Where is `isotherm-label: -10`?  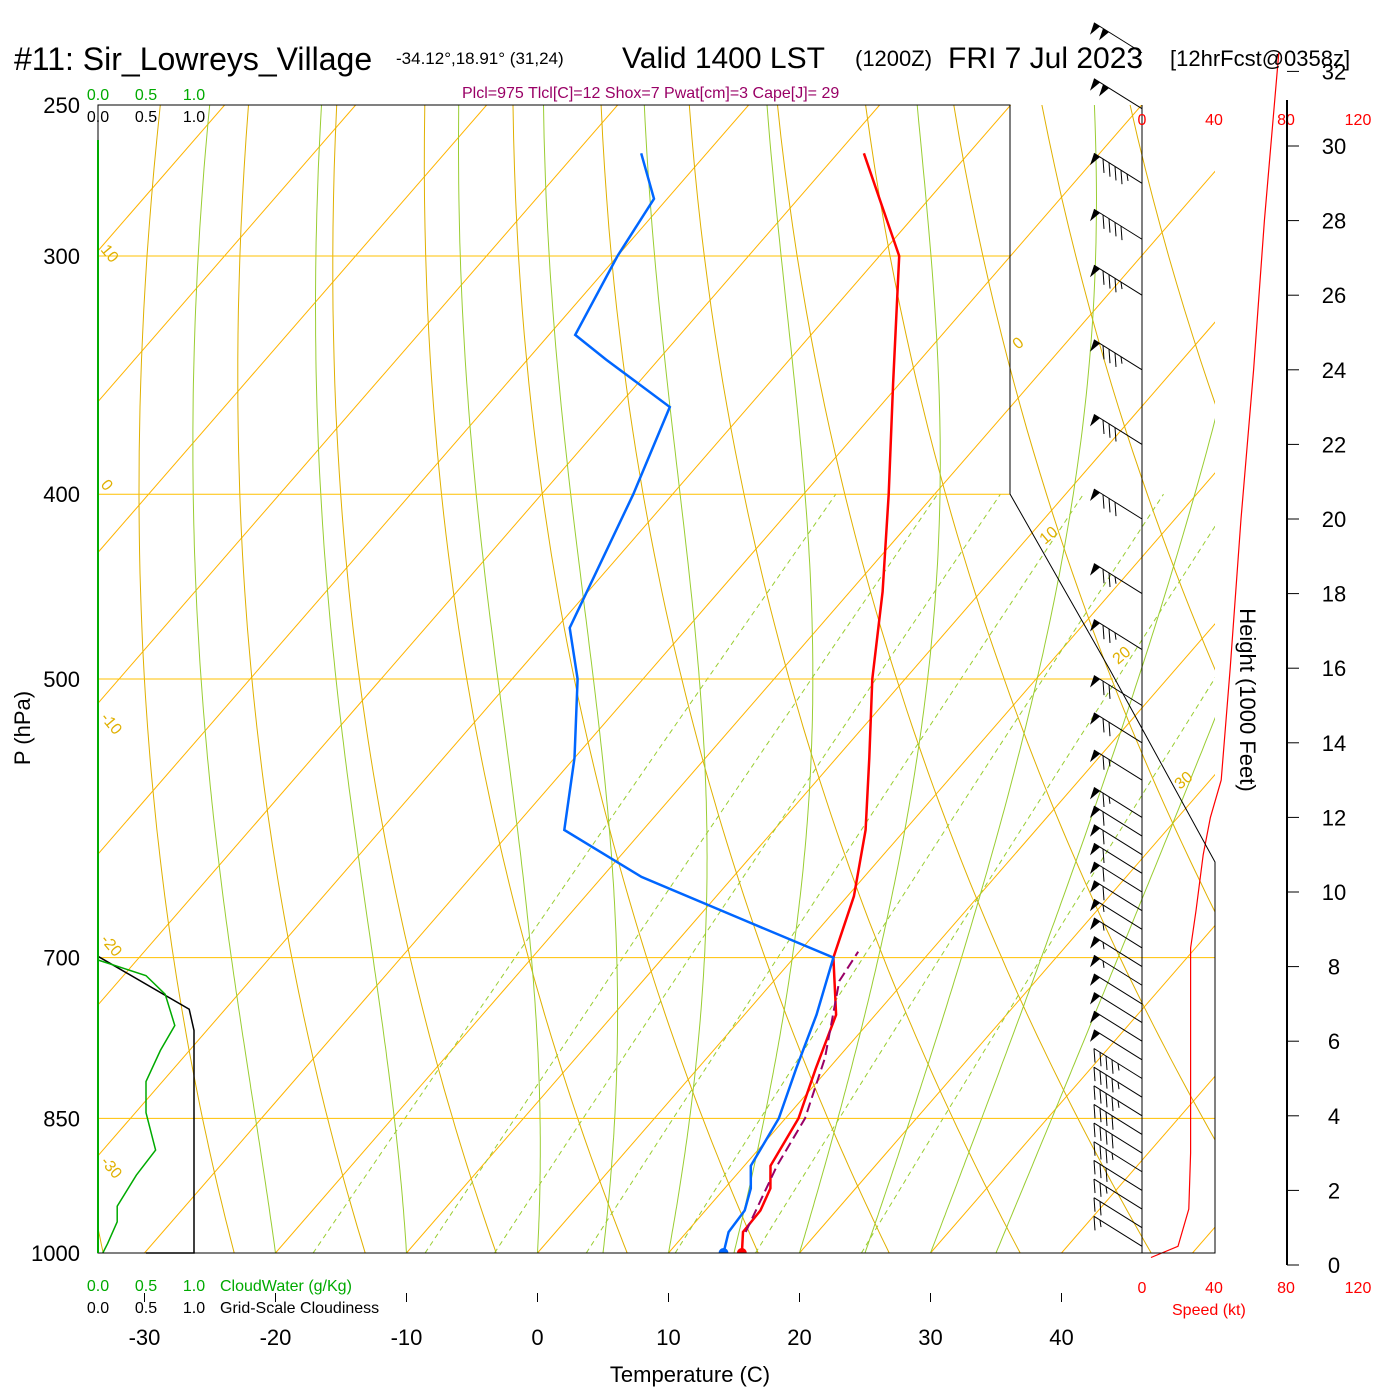
isotherm-label: -10 is located at coordinates (111, 724).